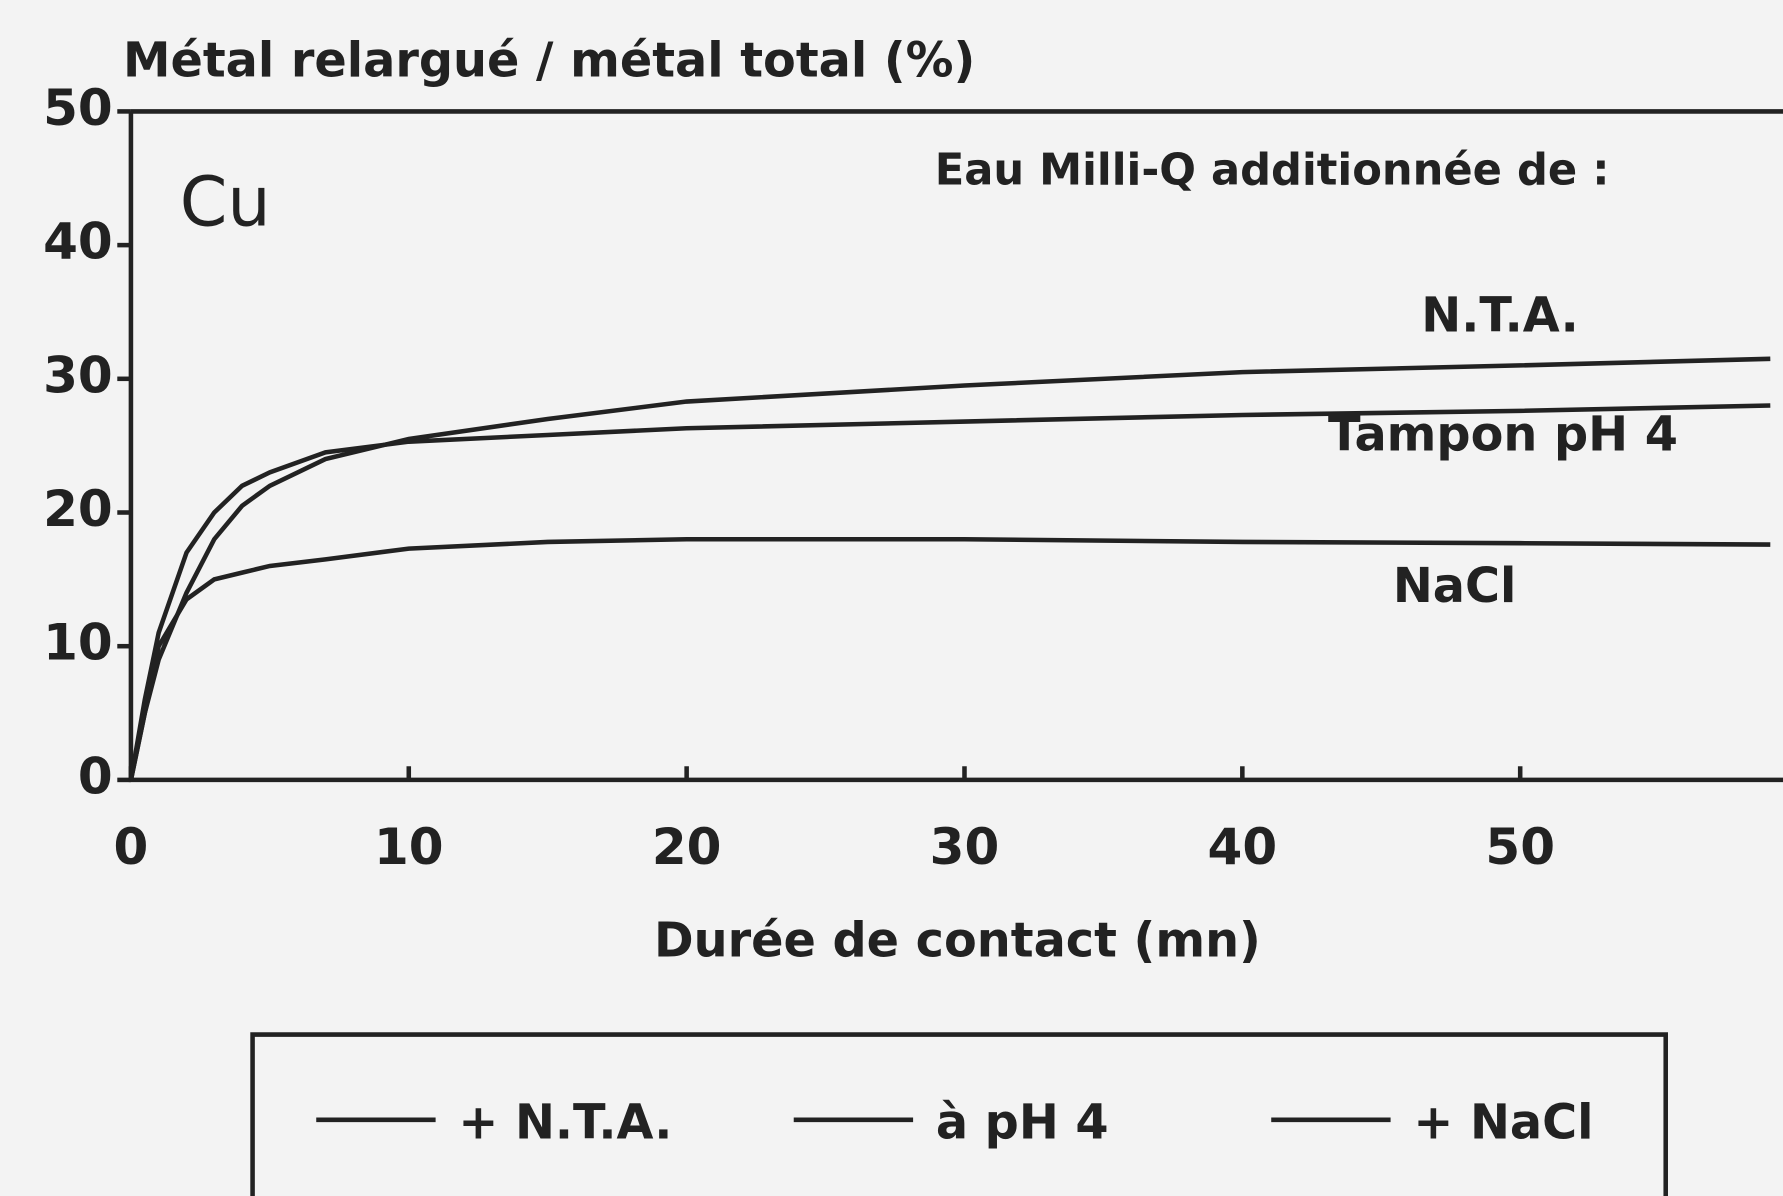 The height and width of the screenshot is (1196, 1783). Describe the element at coordinates (1520, 847) in the screenshot. I see `x-tick-label: 50` at that location.